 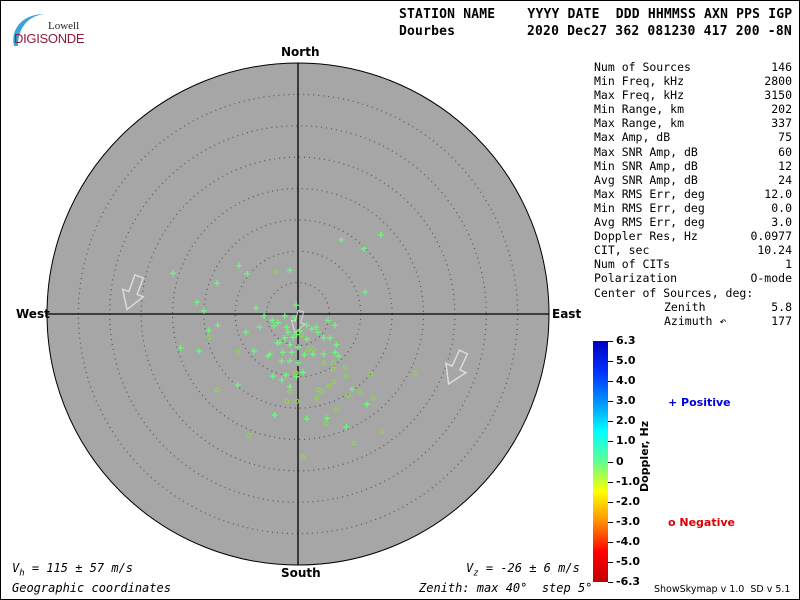 What do you see at coordinates (785, 137) in the screenshot?
I see `stat-value: 75` at bounding box center [785, 137].